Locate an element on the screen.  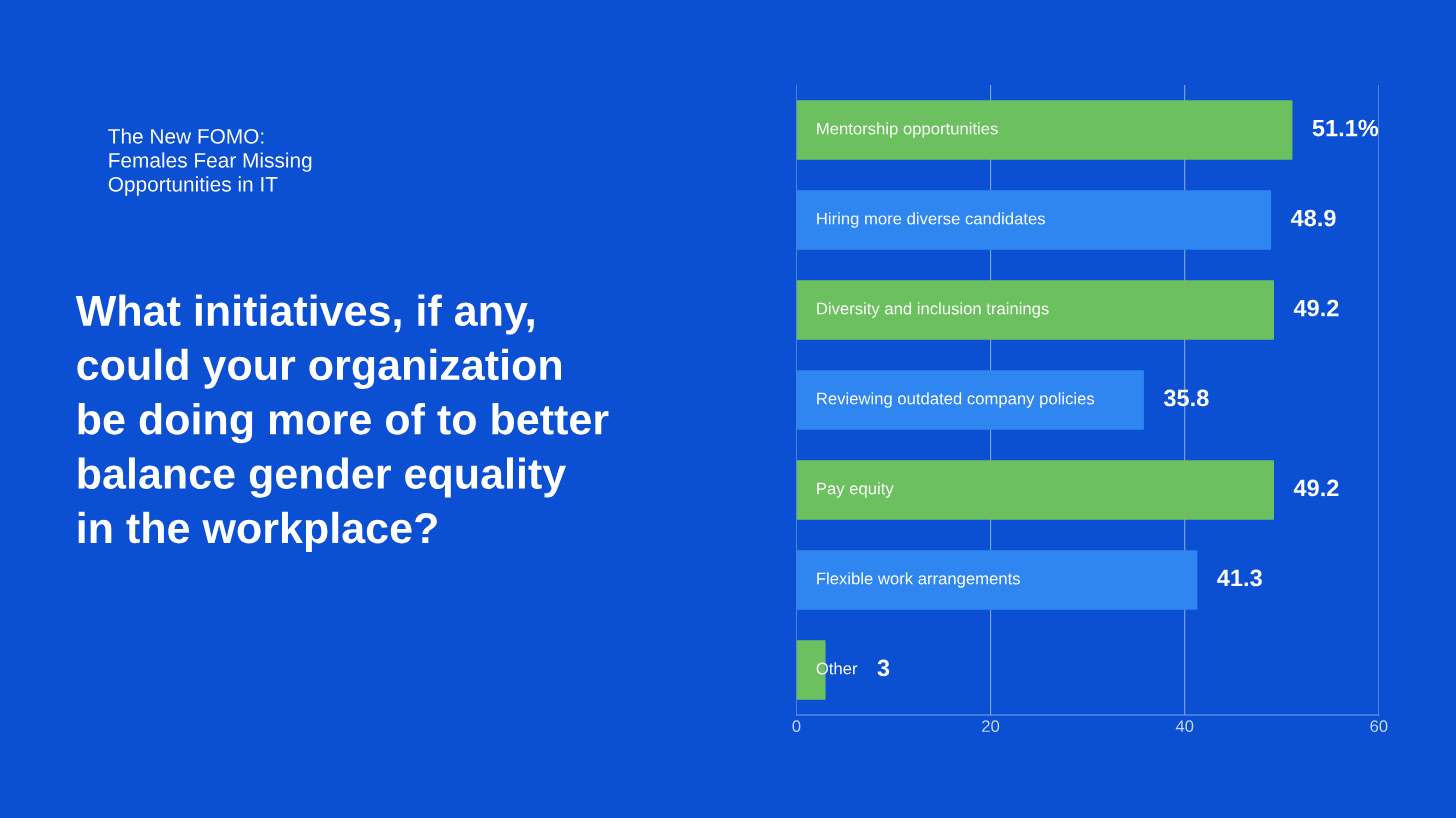
data-label: 3 is located at coordinates (883, 668).